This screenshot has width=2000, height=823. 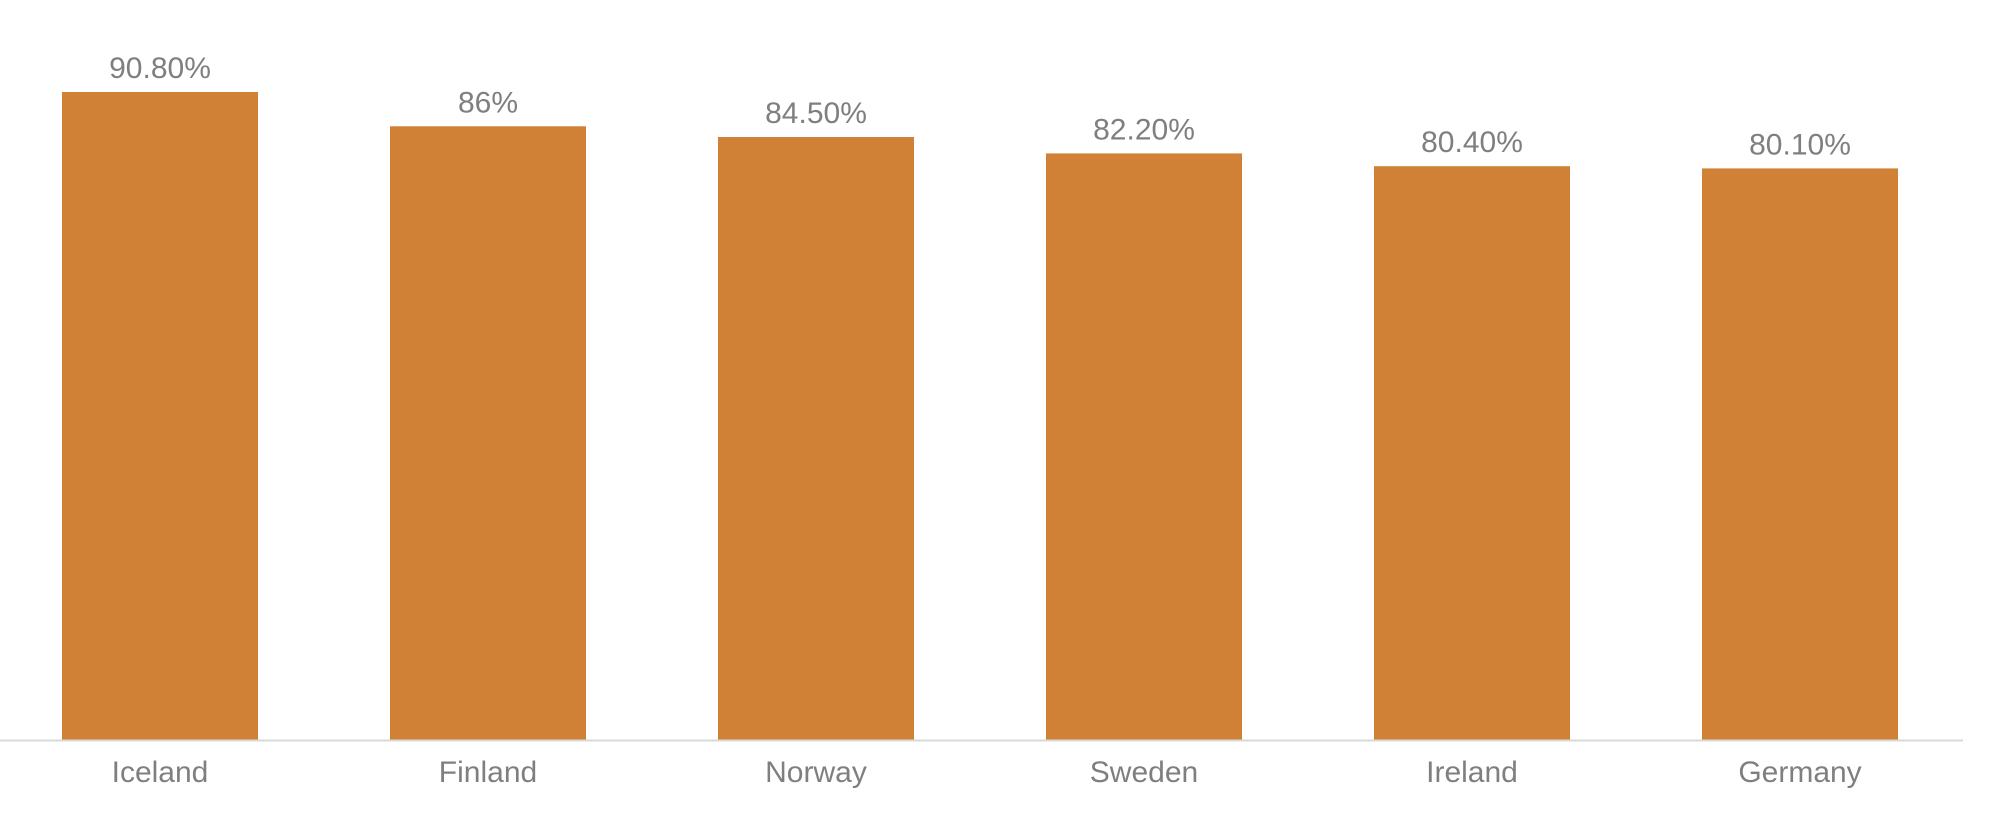 What do you see at coordinates (488, 102) in the screenshot?
I see `data-label-finland: 86%` at bounding box center [488, 102].